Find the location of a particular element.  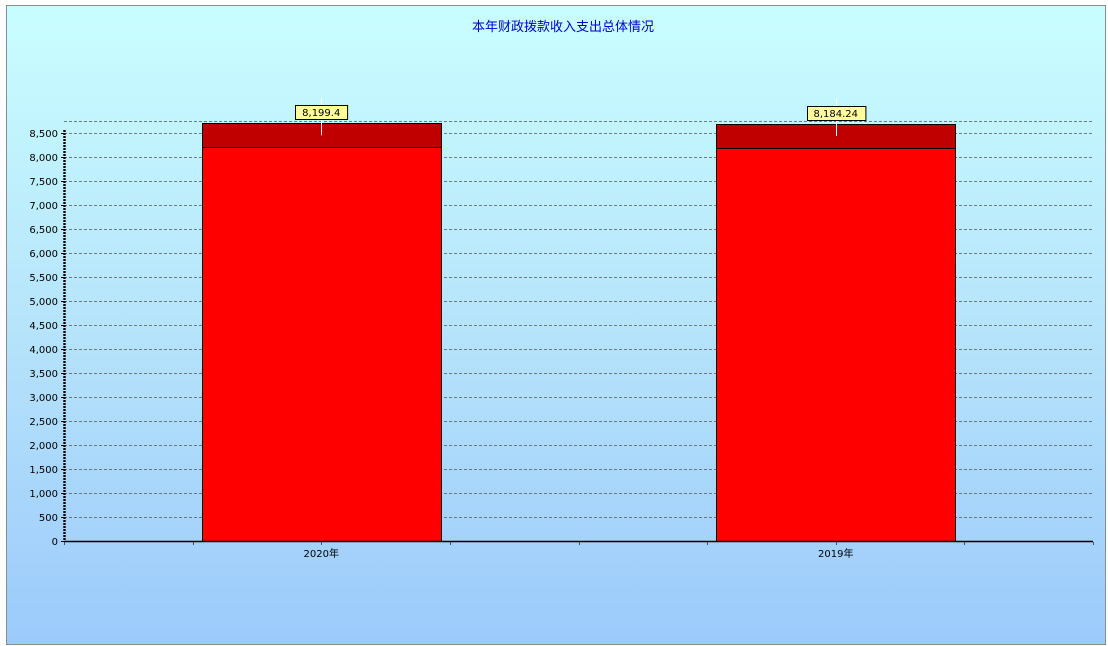

y-tick-label: 6,500 is located at coordinates (43, 230).